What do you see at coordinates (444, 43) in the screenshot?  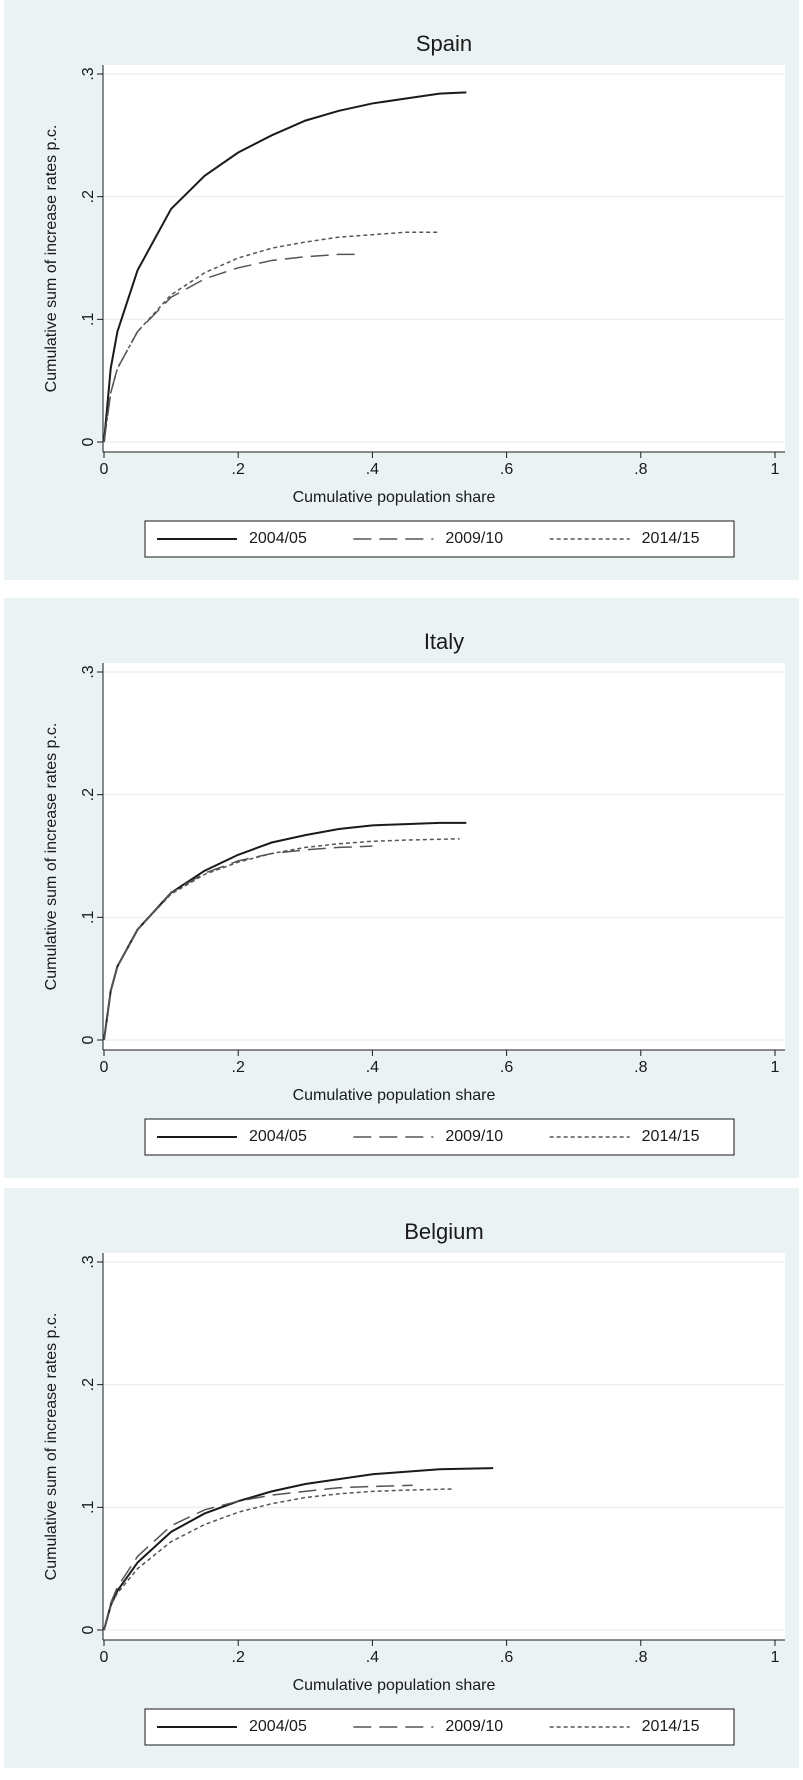 I see `chart-title: Spain` at bounding box center [444, 43].